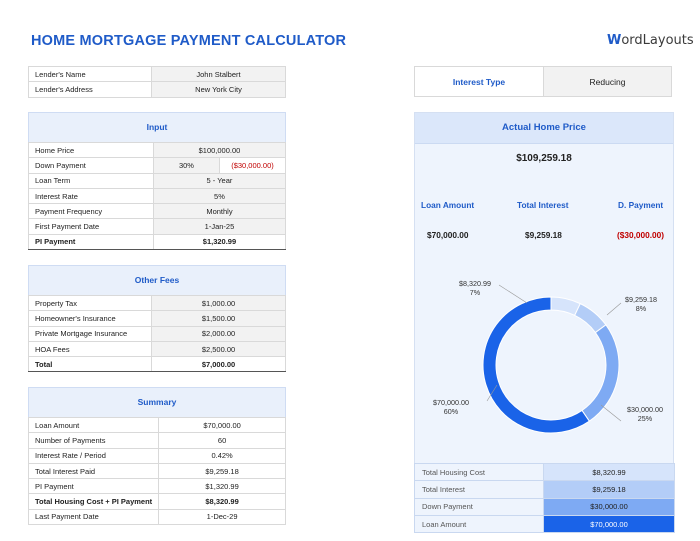 The width and height of the screenshot is (700, 541). I want to click on loan-amount-heading: Loan Amount, so click(448, 205).